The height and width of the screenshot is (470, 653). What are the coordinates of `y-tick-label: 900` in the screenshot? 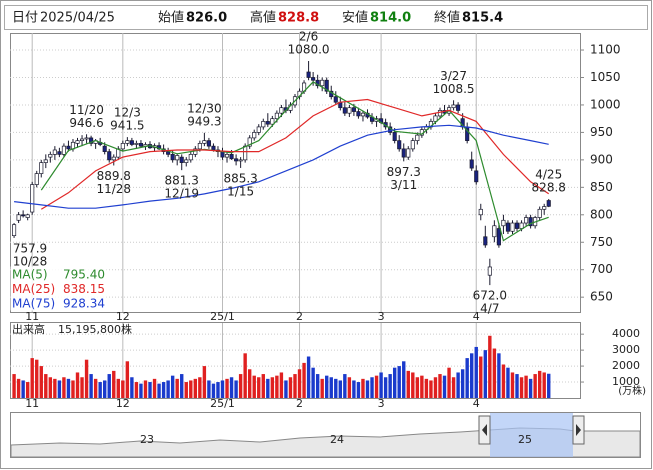 It's located at (601, 159).